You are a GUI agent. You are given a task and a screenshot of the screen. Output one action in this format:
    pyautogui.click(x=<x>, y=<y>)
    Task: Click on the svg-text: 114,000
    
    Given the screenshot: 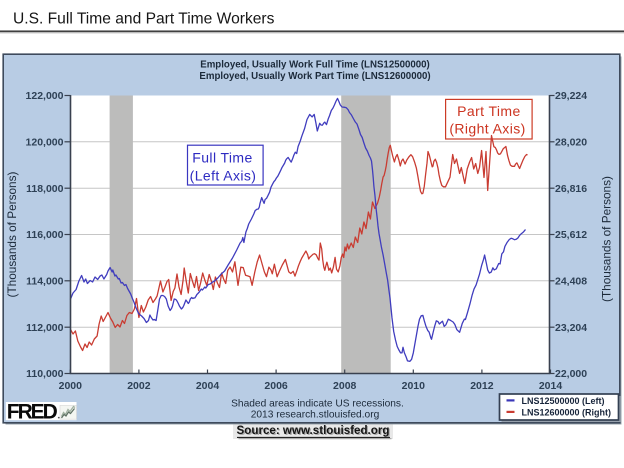 What is the action you would take?
    pyautogui.click(x=45, y=281)
    